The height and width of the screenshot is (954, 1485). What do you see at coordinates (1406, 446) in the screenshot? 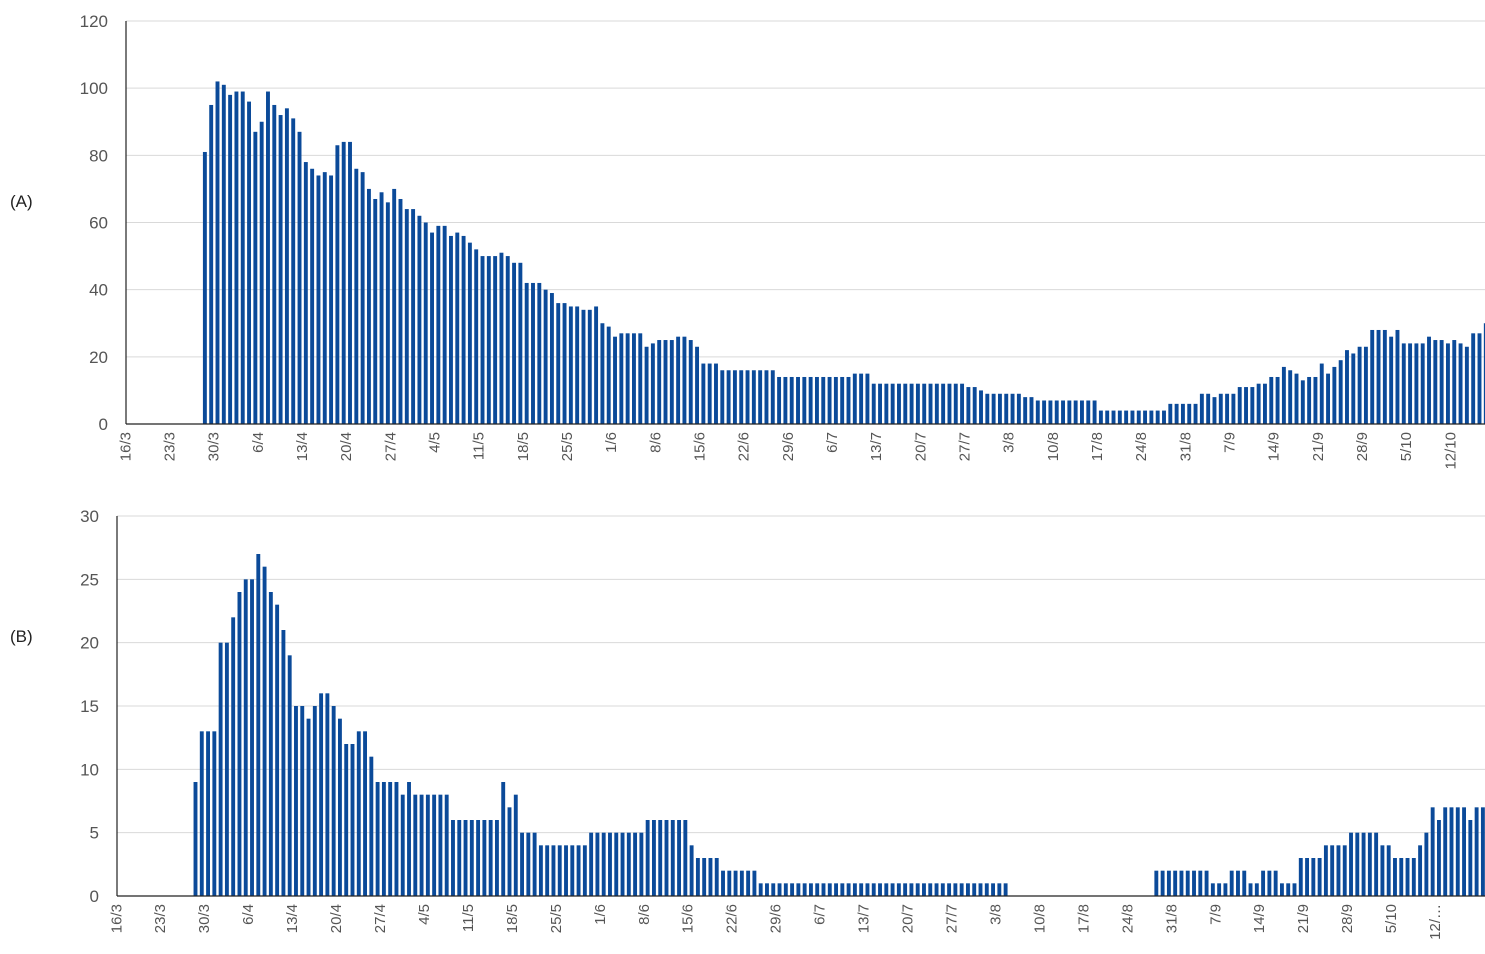
I see `x-tick-label: 5/10` at bounding box center [1406, 446].